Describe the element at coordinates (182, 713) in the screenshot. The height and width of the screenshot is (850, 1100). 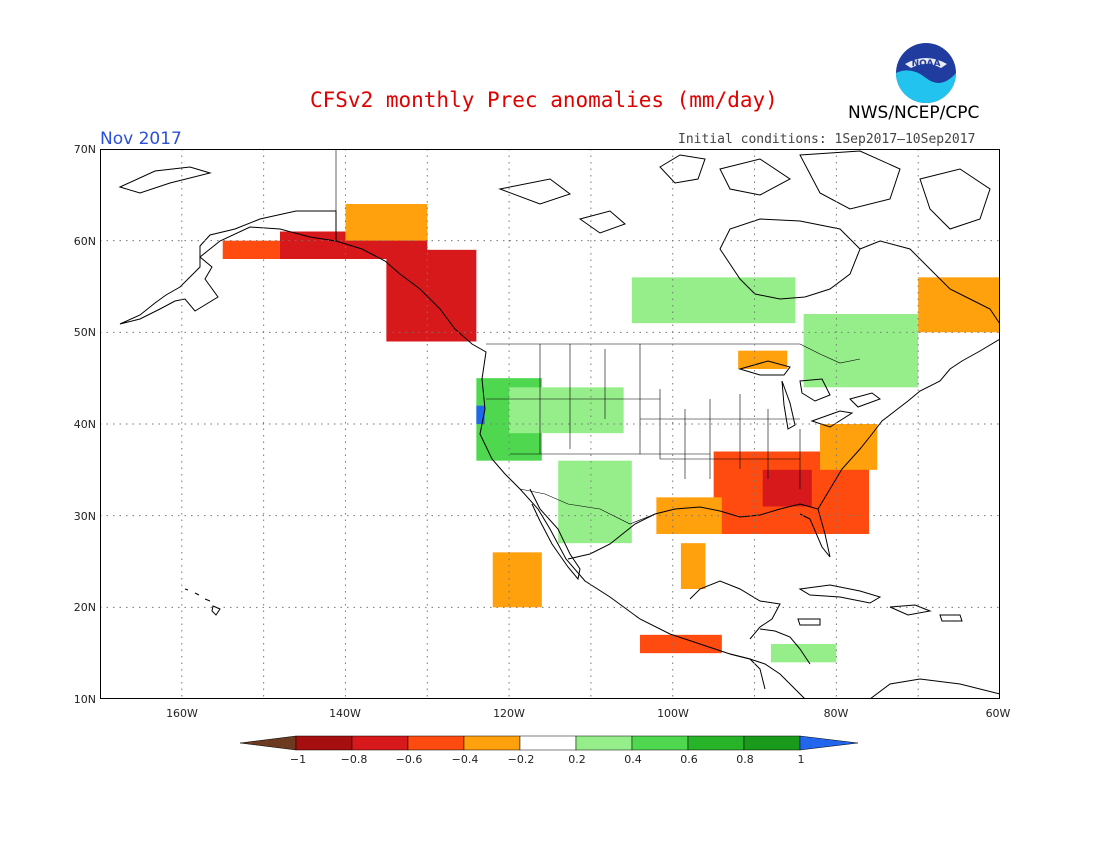
I see `lon-label-160w: 160W` at that location.